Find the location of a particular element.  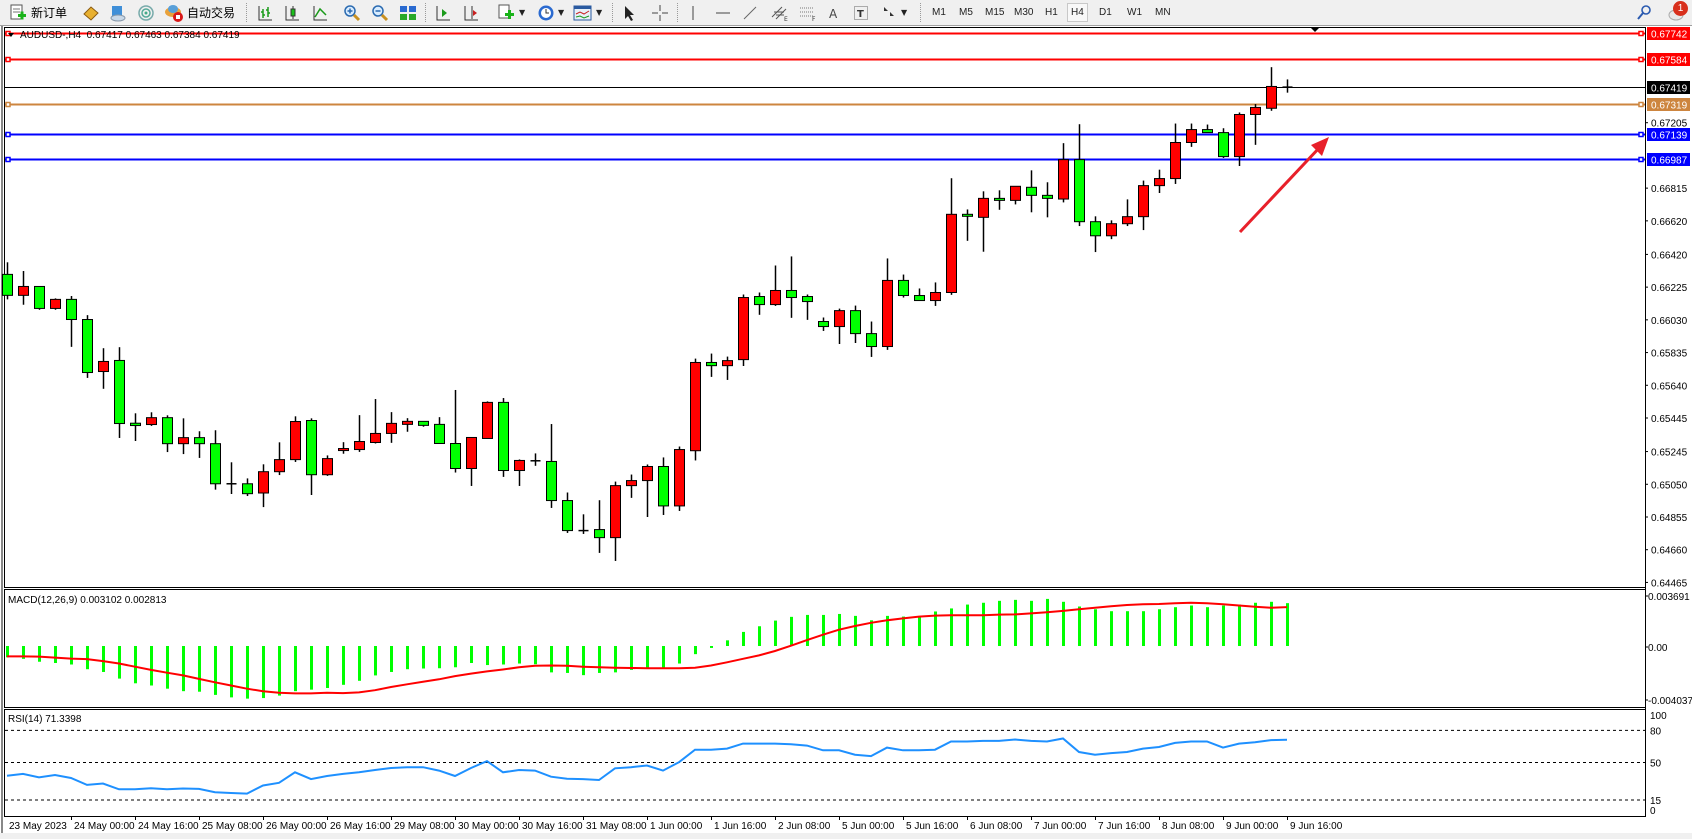

timeframe-m15: M15 is located at coordinates (995, 12).